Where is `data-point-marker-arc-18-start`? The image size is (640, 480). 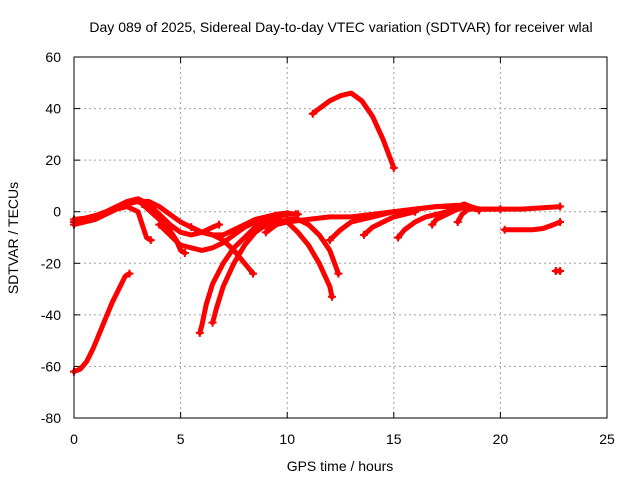 data-point-marker-arc-18-start is located at coordinates (504, 229).